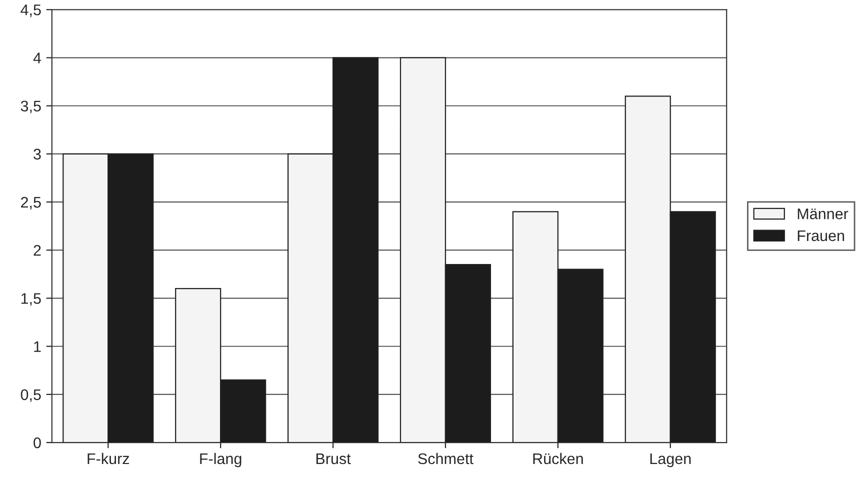  What do you see at coordinates (670, 461) in the screenshot?
I see `x-tick-label: Lagen` at bounding box center [670, 461].